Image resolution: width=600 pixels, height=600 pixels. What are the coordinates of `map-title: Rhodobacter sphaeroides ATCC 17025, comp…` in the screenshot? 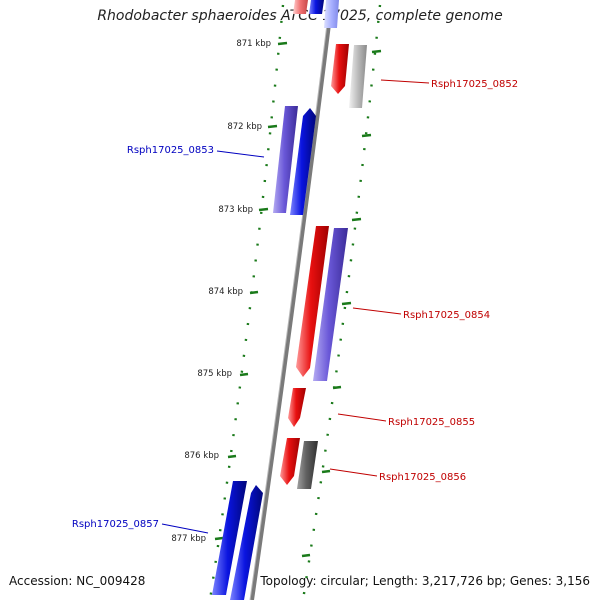 It's located at (300, 16).